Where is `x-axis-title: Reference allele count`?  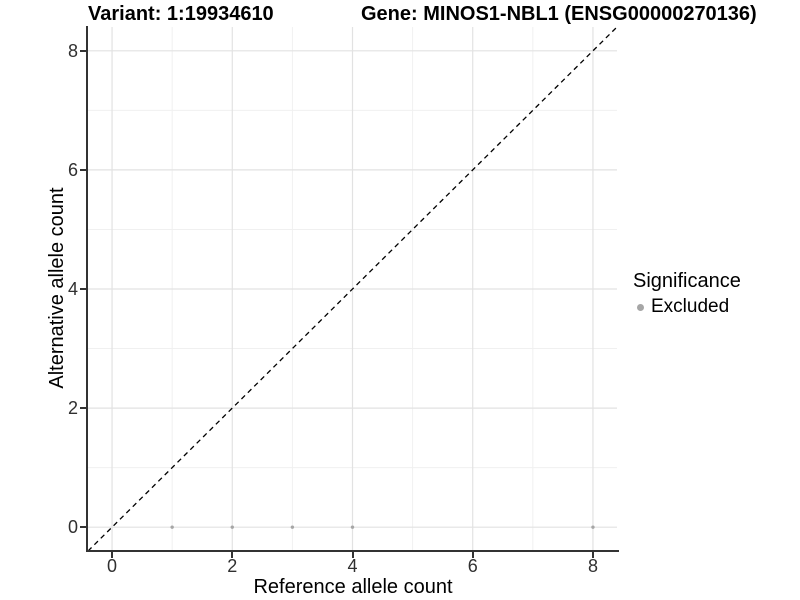
x-axis-title: Reference allele count is located at coordinates (353, 587).